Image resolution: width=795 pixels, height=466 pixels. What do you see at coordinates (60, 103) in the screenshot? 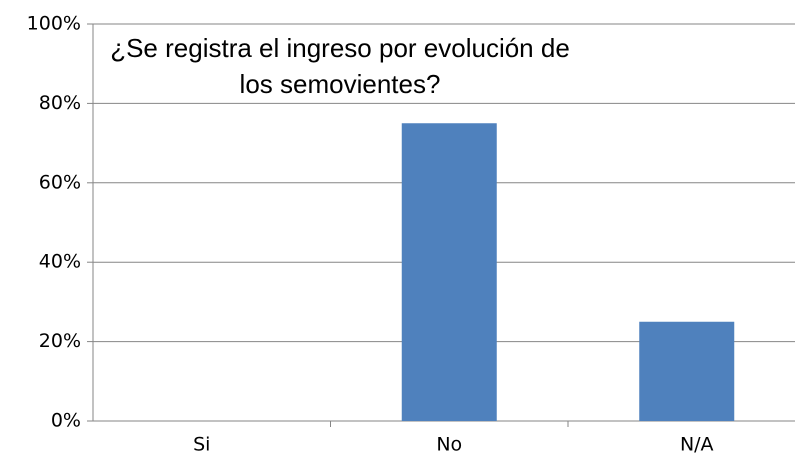
I see `y-tick-label: 80%` at bounding box center [60, 103].